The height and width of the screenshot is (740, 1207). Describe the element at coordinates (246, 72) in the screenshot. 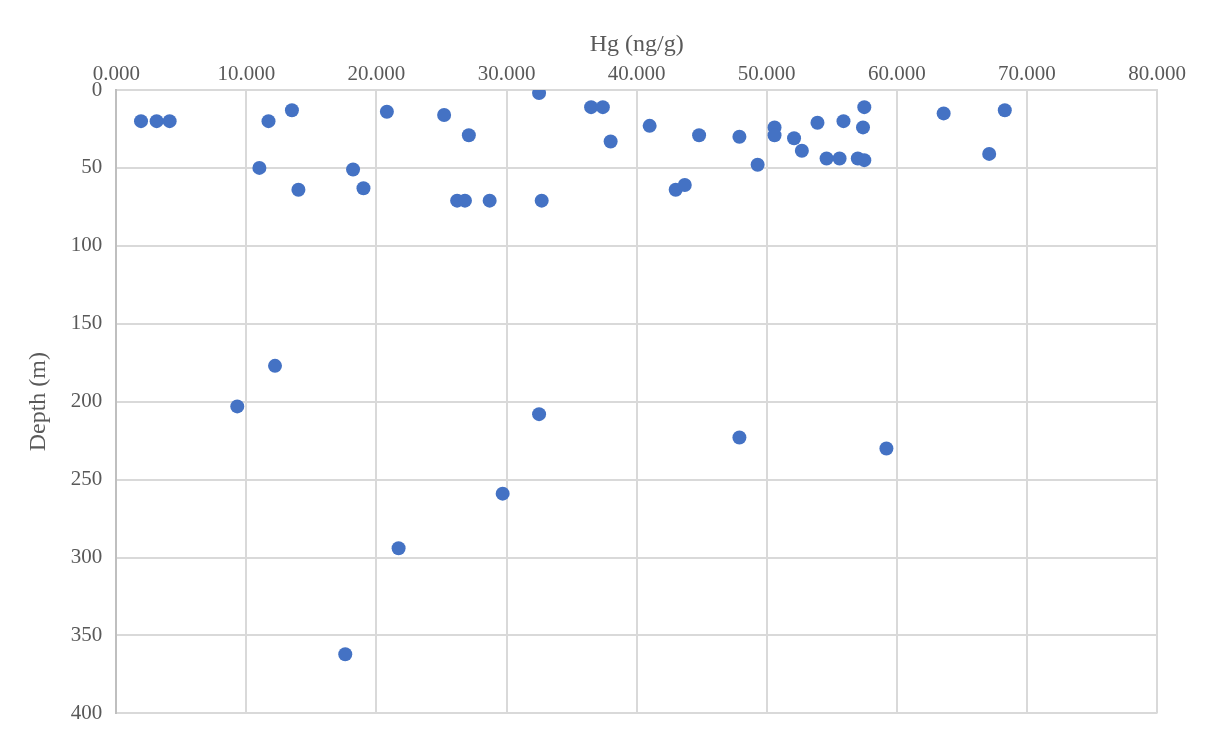

I see `x-tick-label: 10.000` at that location.